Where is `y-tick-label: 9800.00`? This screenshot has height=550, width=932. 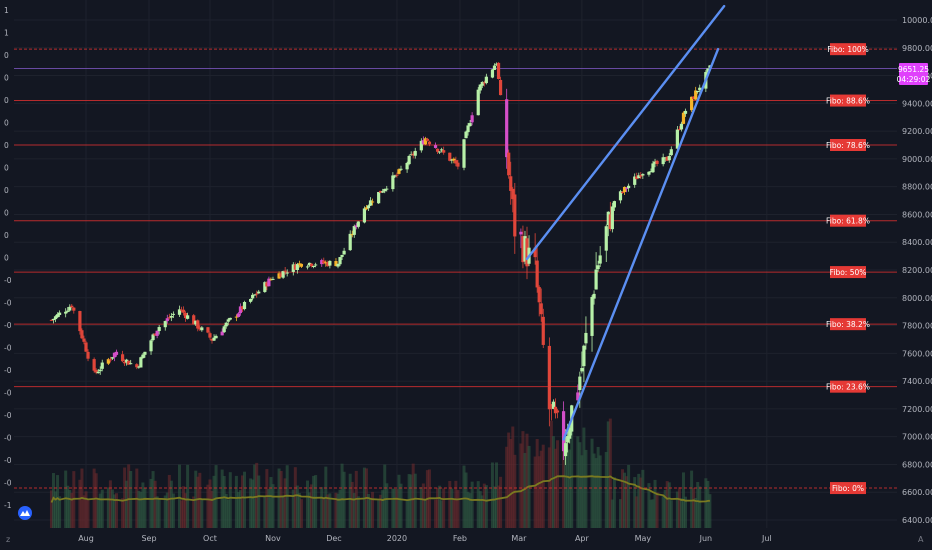 y-tick-label: 9800.00 is located at coordinates (917, 48).